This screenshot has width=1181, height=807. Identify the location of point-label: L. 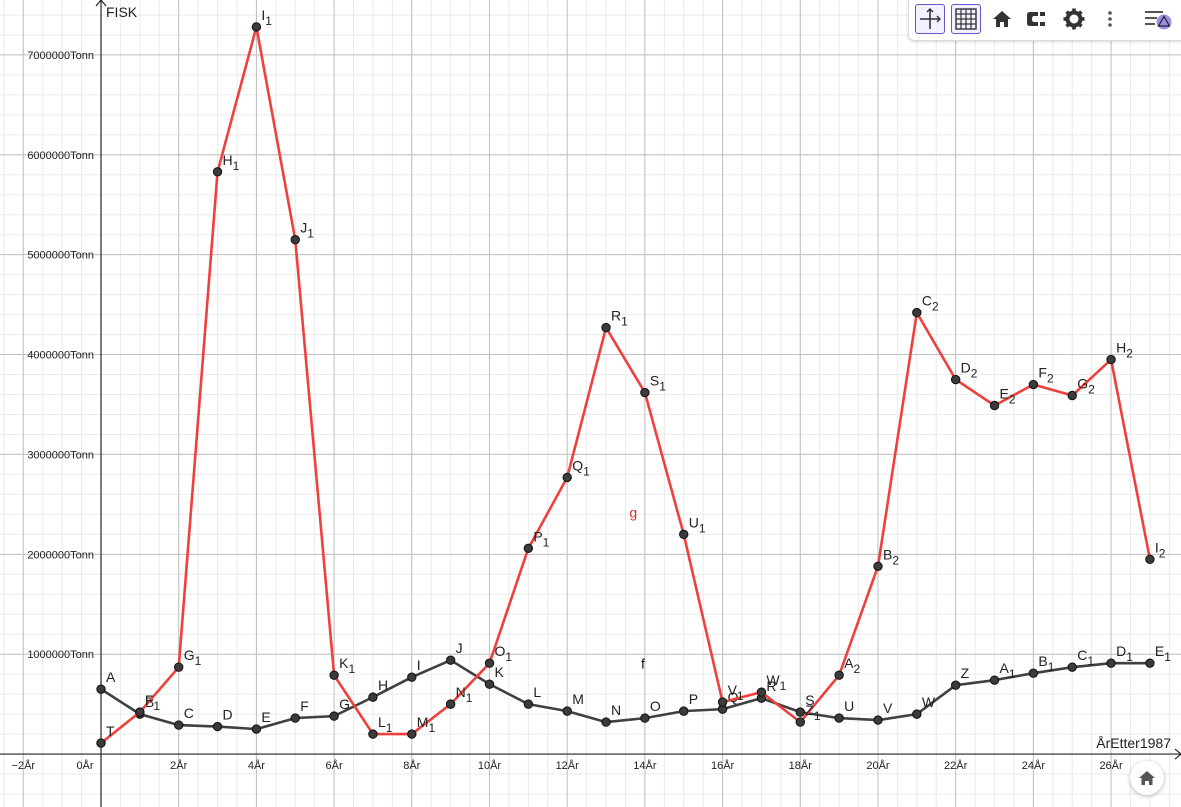
(537, 692).